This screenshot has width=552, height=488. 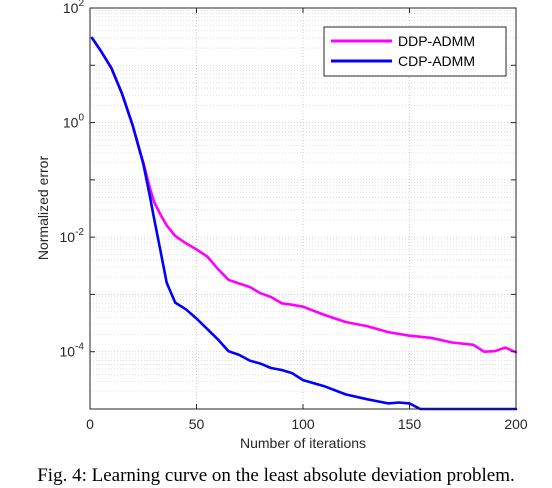 I want to click on y-tick-label: 10⁻⁴, so click(x=72, y=351).